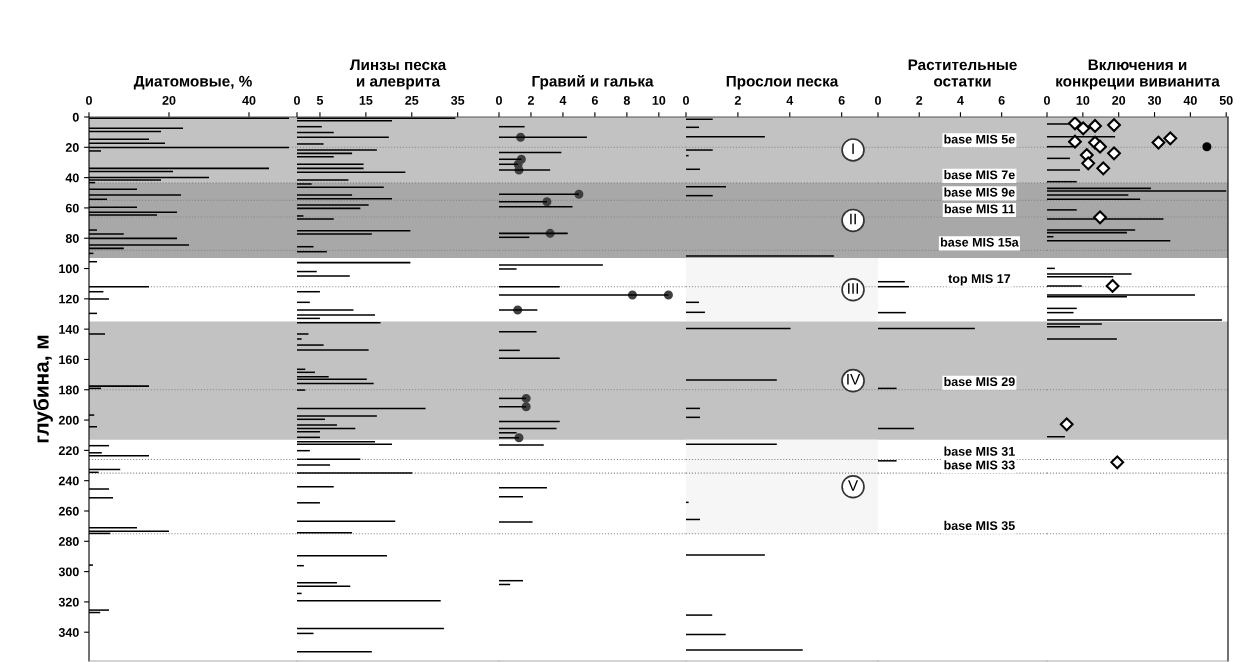 This screenshot has height=662, width=1252. I want to click on chart-title: Растительные остатки, so click(962, 73).